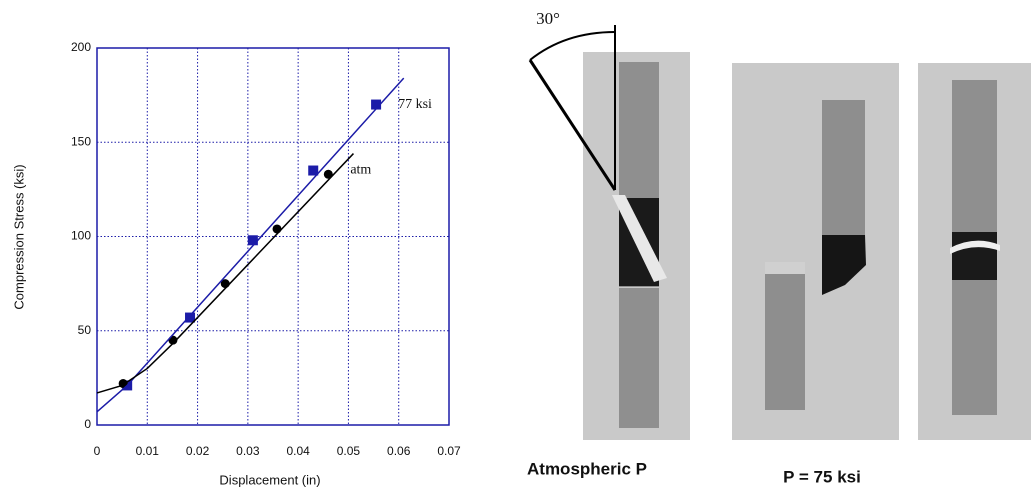 The image size is (1031, 489). Describe the element at coordinates (572, 46) in the screenshot. I see `angle-arc` at that location.